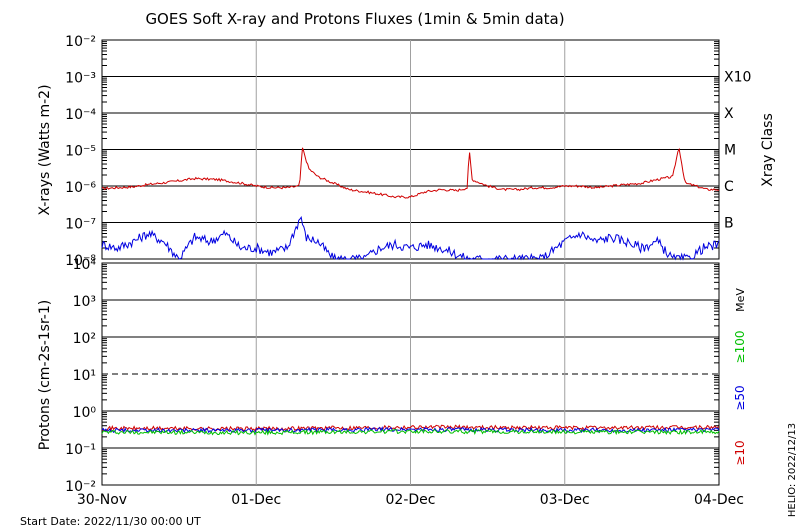  I want to click on proton-unit-label: MeV, so click(740, 300).